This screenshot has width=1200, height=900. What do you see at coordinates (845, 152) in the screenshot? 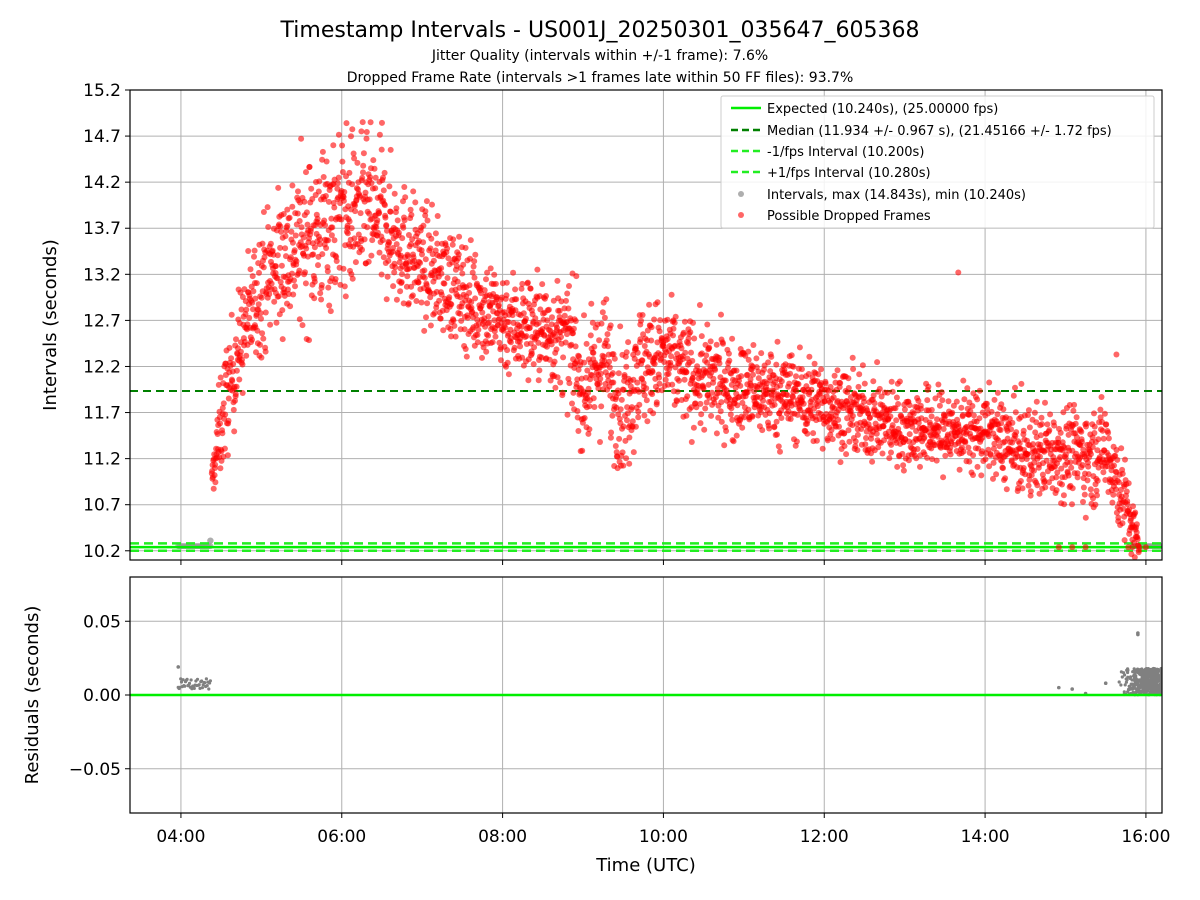
I see `legend-label-minus-fps: -1/fps Interval (10.200s)` at bounding box center [845, 152].